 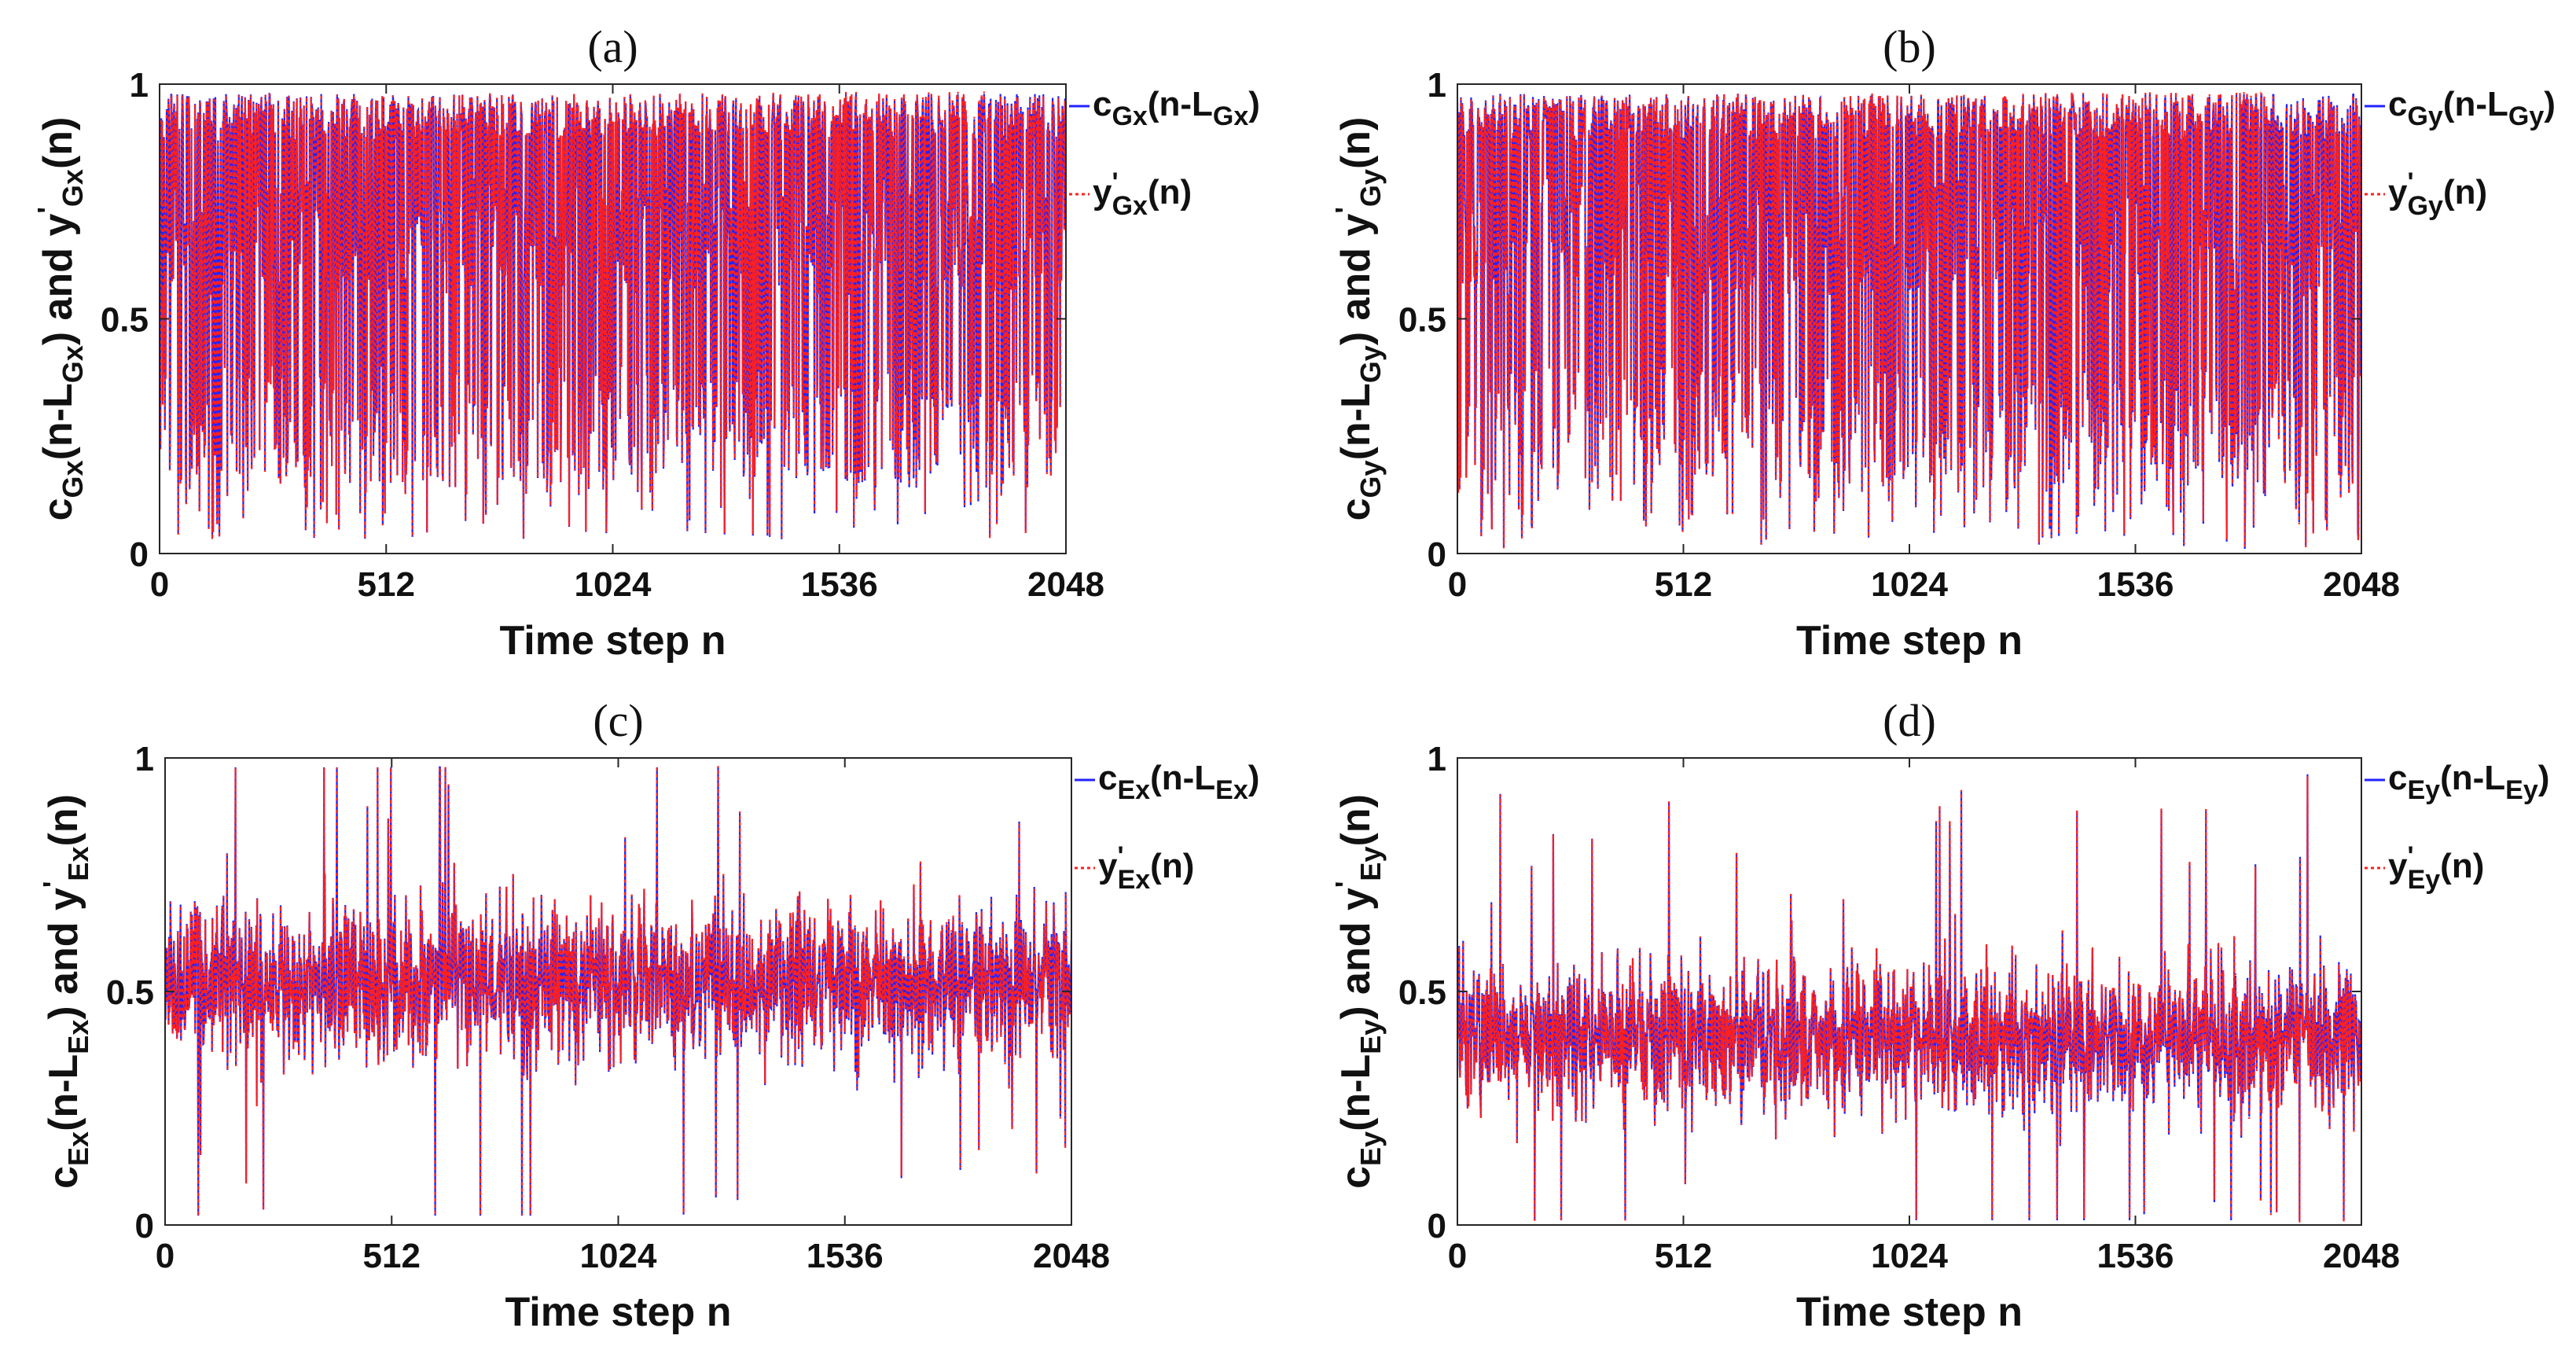 I want to click on legend-entry: y' Ex(n), so click(x=1146, y=868).